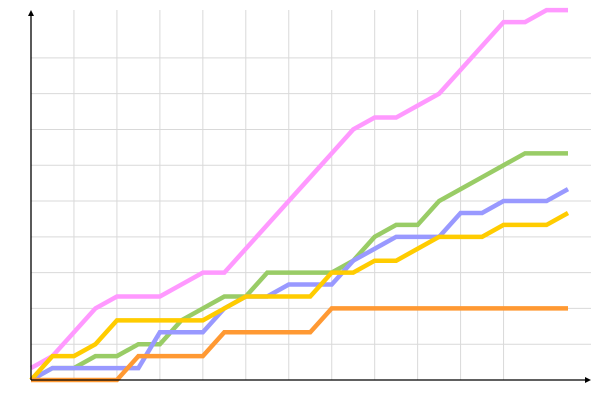  I want to click on x-axis-arrow-icon, so click(588, 380).